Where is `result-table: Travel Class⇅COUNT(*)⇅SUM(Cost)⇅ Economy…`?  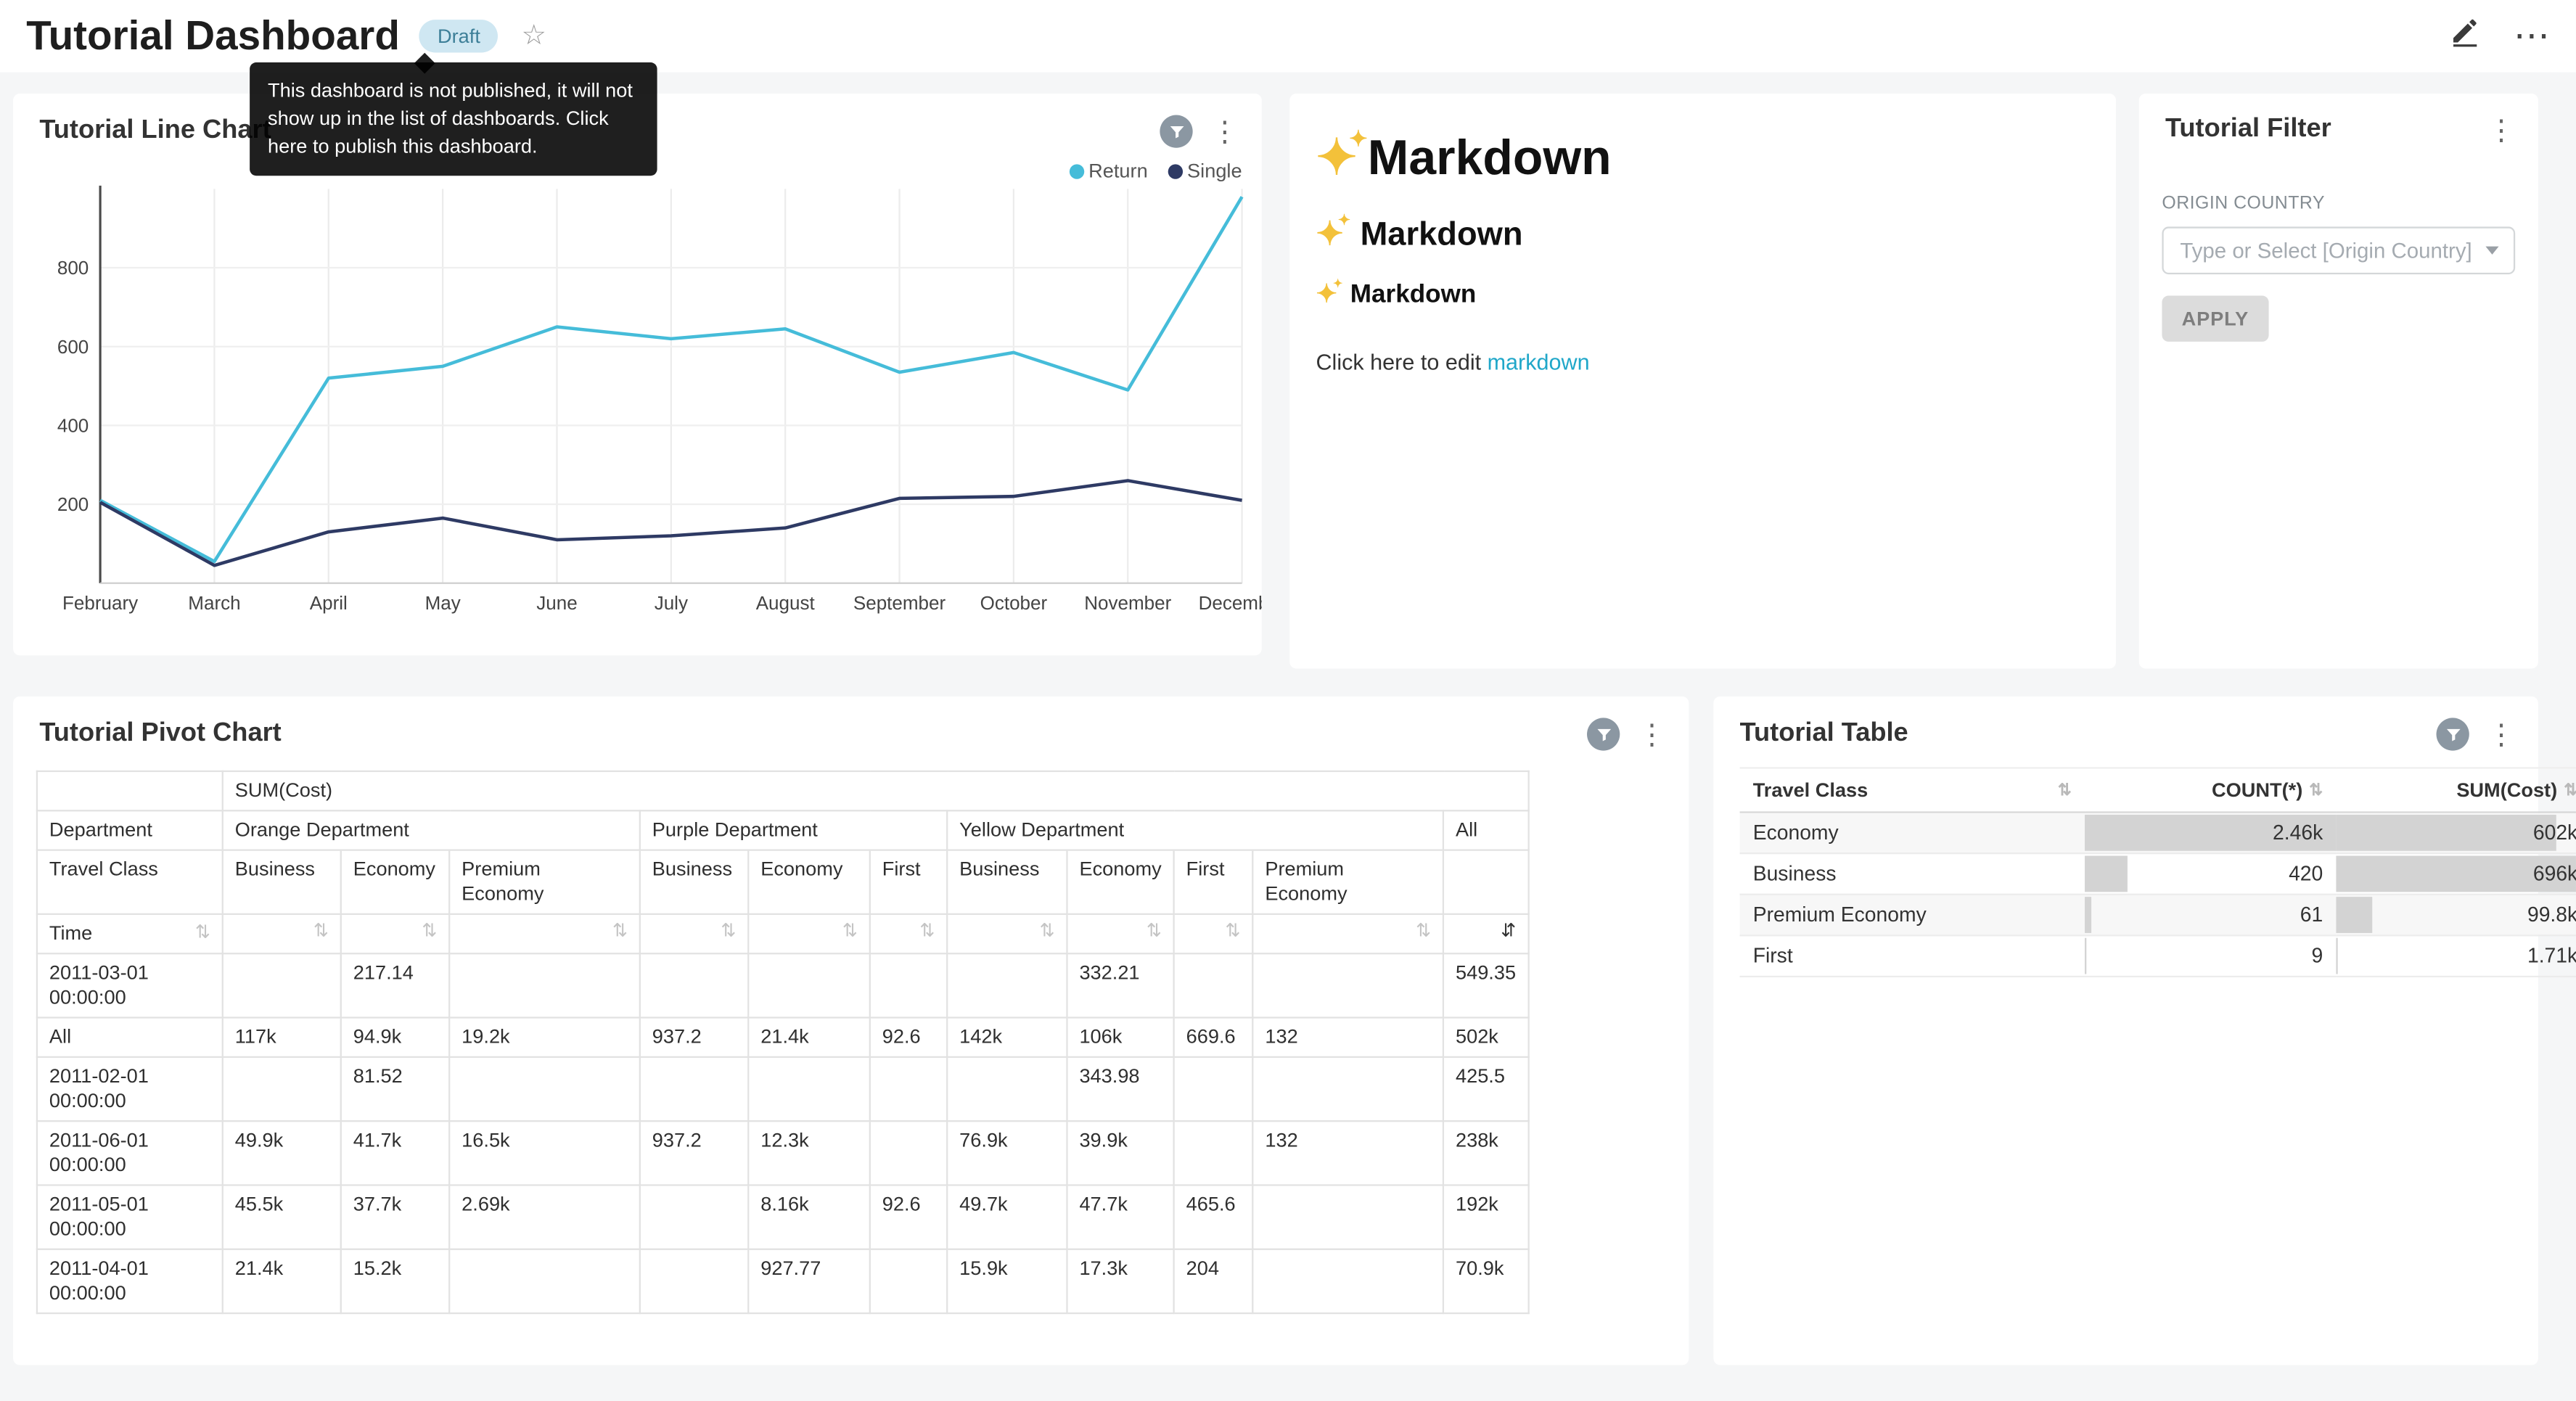 result-table: Travel Class⇅COUNT(*)⇅SUM(Cost)⇅ Economy… is located at coordinates (2157, 872).